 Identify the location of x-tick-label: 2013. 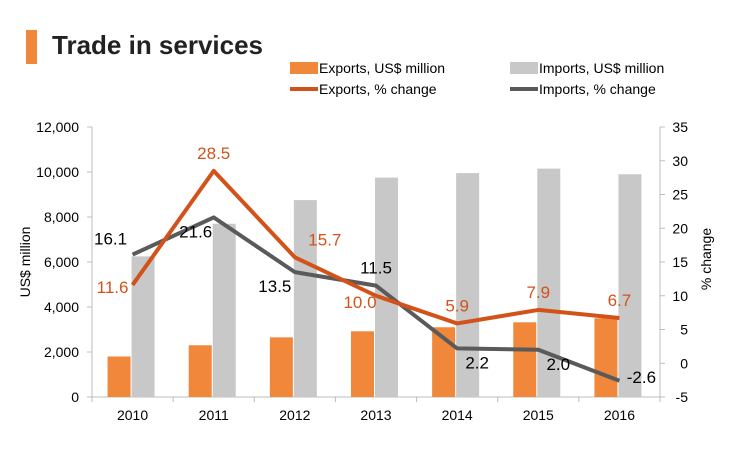
(375, 415).